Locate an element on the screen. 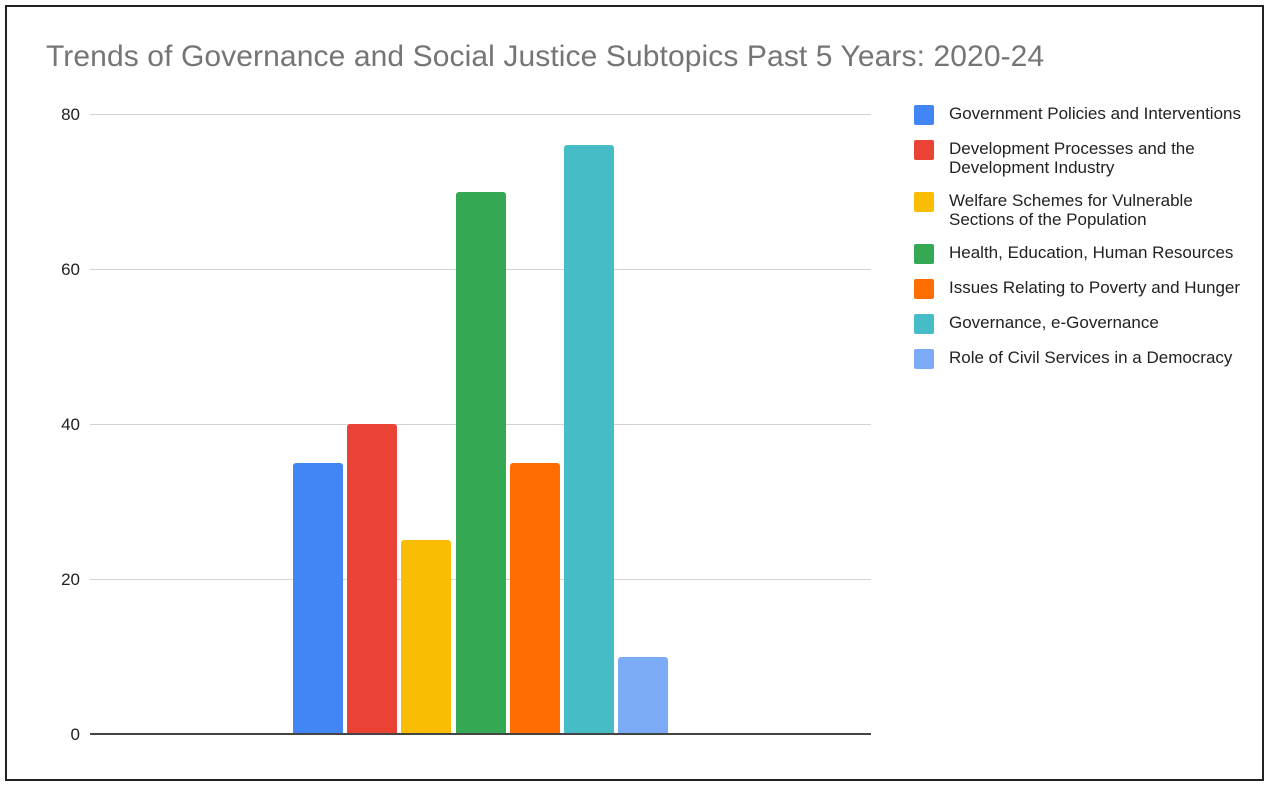 The width and height of the screenshot is (1273, 789). legend-label: Issues Relating to Poverty and Hunger is located at coordinates (1095, 287).